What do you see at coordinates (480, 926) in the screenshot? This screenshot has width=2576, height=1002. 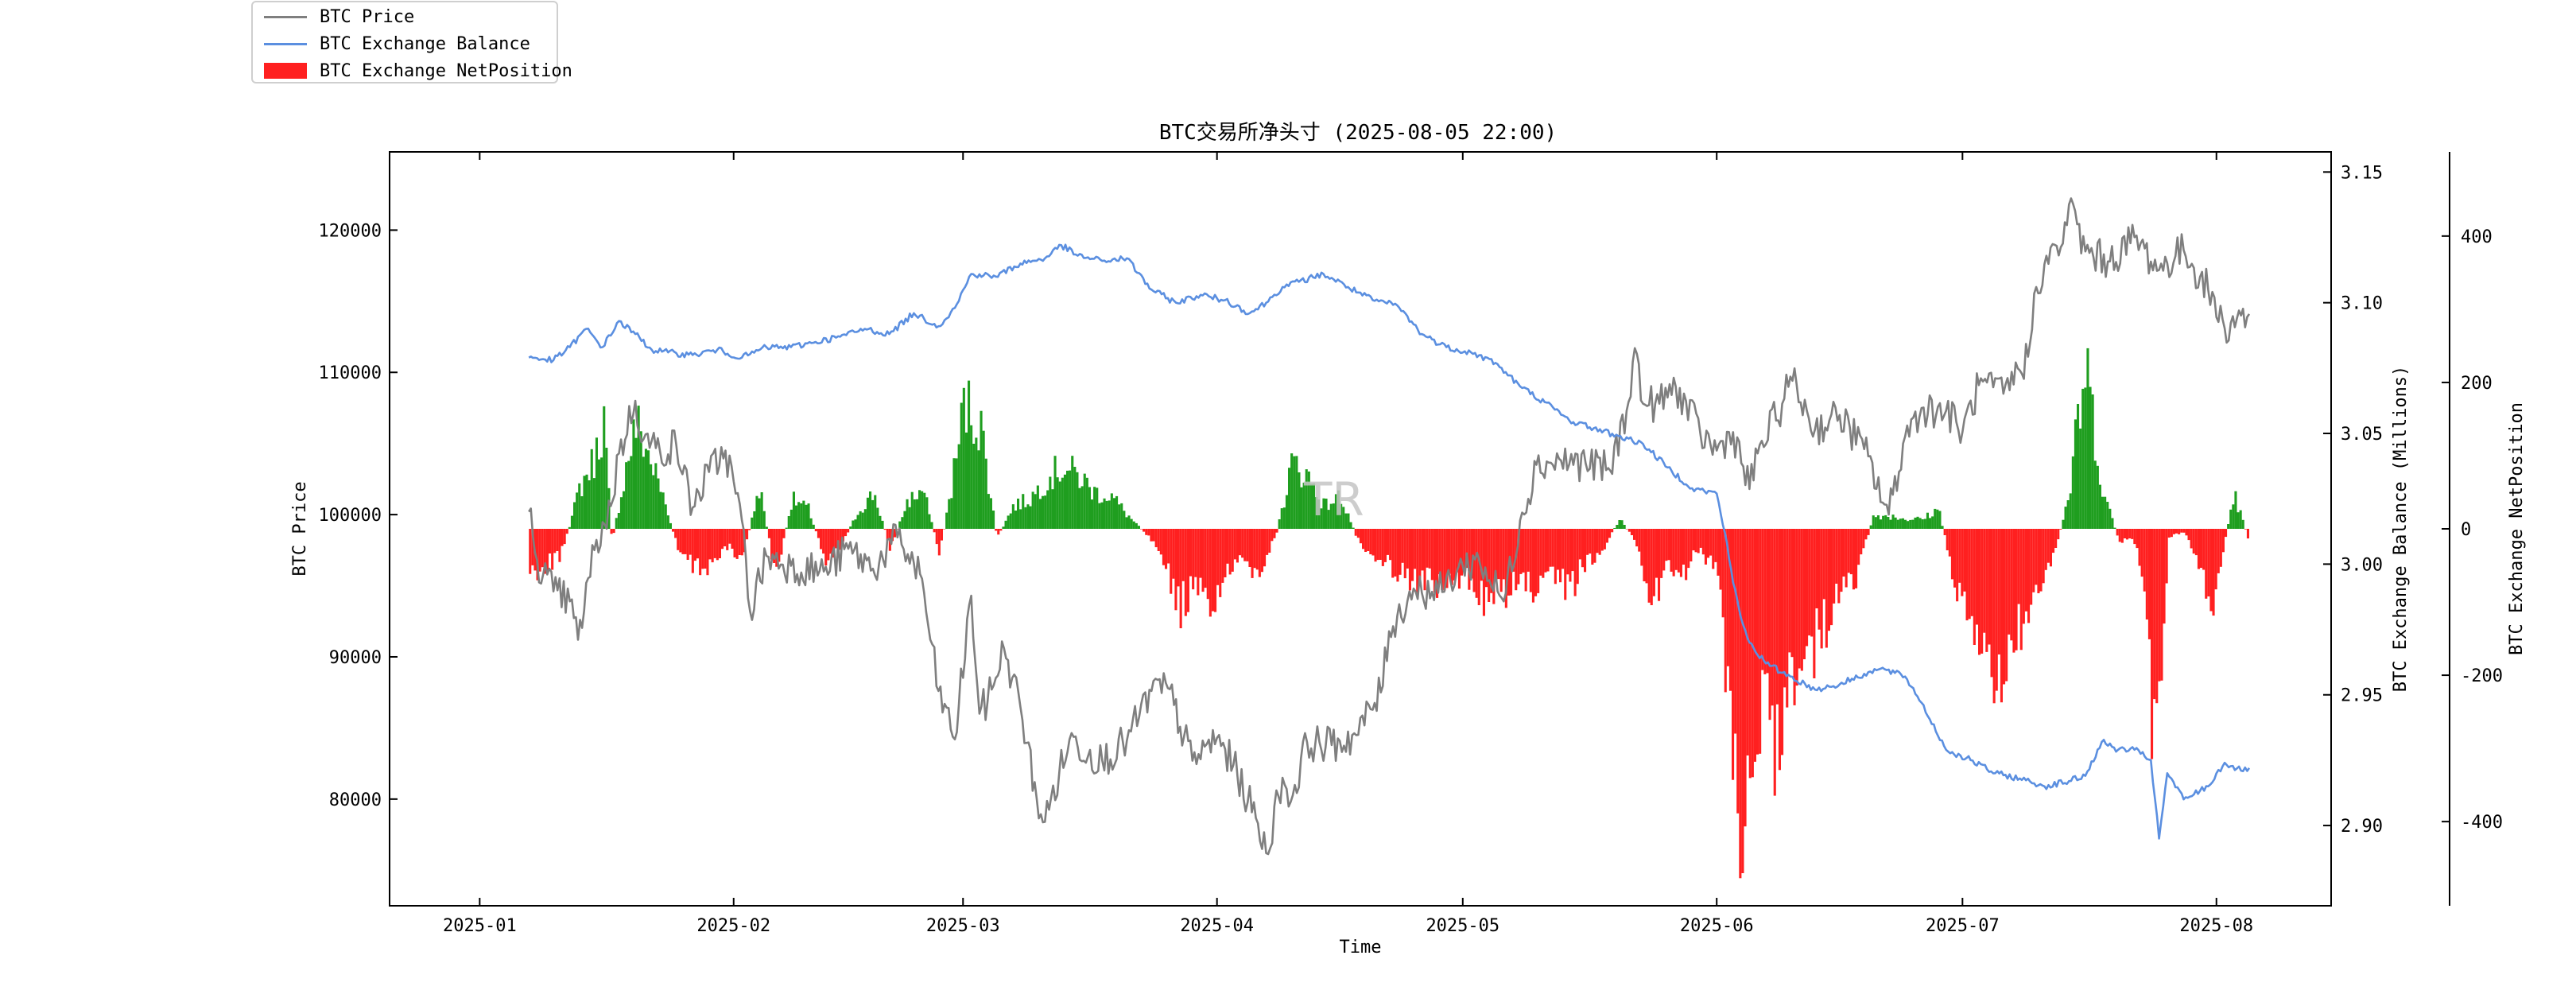 I see `x-tick-label: 2025-01` at bounding box center [480, 926].